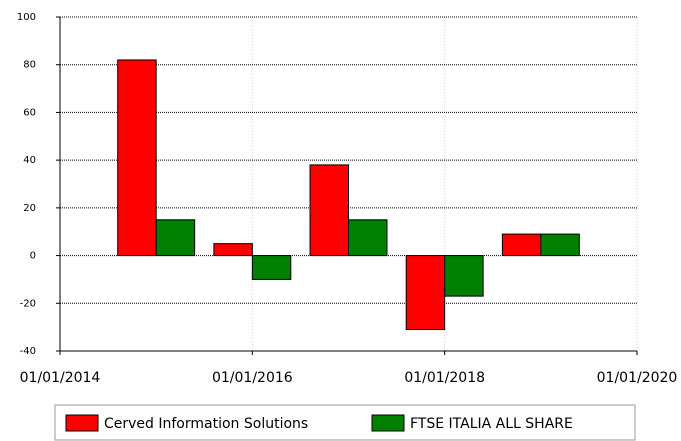 The height and width of the screenshot is (441, 681). What do you see at coordinates (26, 17) in the screenshot?
I see `y-tick-label: 100` at bounding box center [26, 17].